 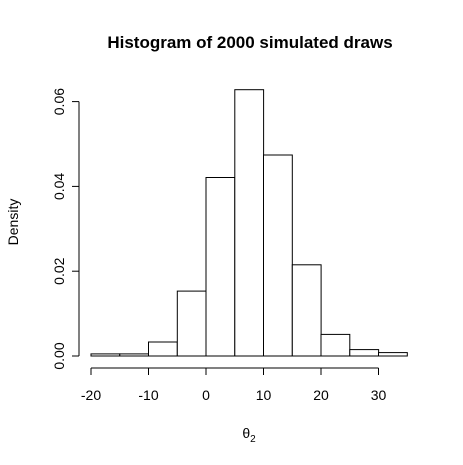 I want to click on x-axis-label: θ2, so click(x=249, y=435).